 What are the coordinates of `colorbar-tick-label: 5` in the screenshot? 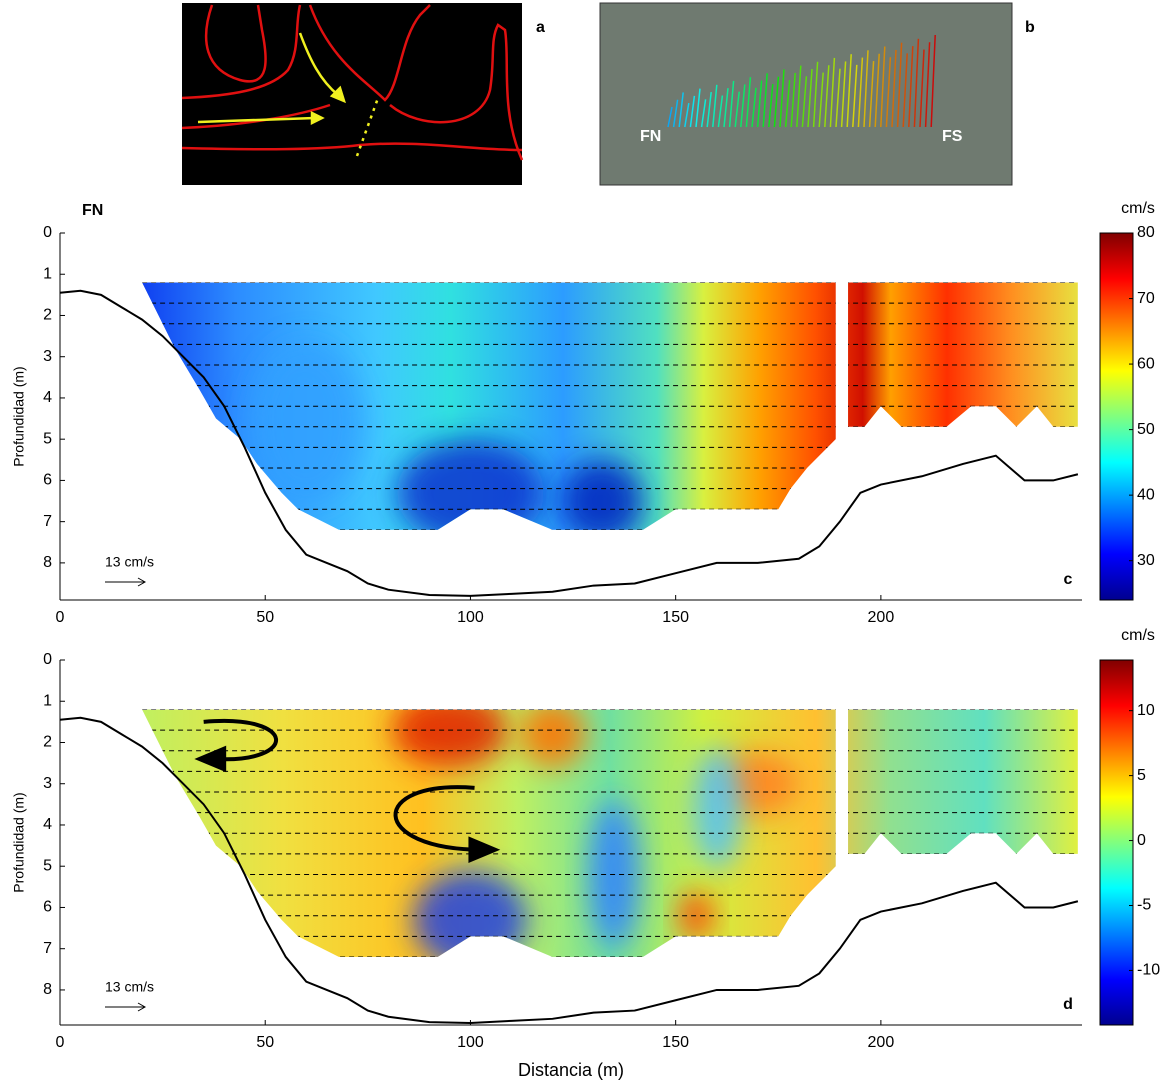 It's located at (1141, 775).